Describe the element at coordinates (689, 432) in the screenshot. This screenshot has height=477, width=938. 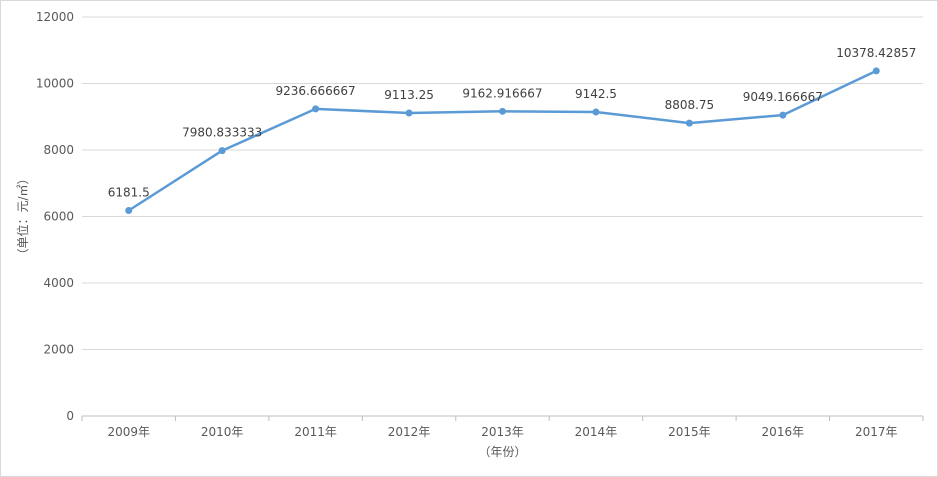
I see `x-tick-label: 2015年` at that location.